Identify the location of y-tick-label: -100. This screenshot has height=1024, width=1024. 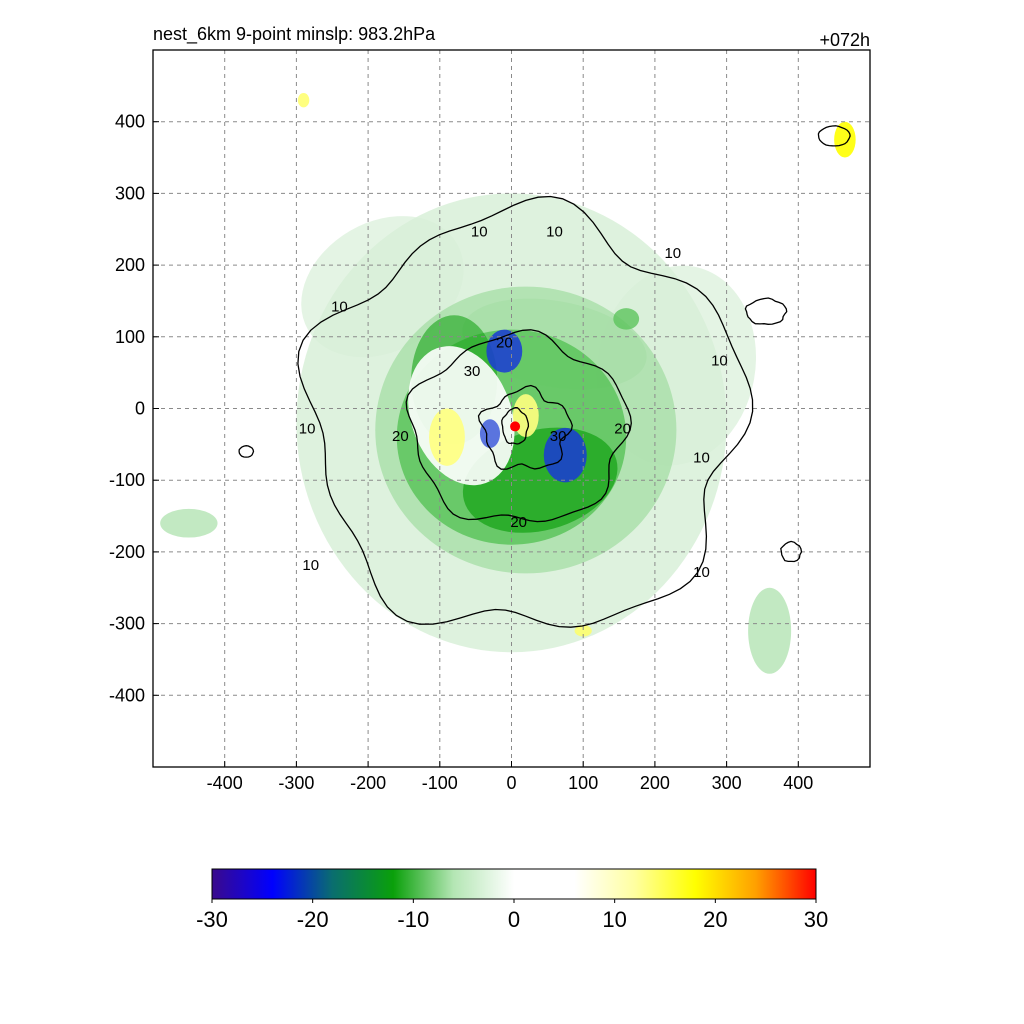
(127, 480).